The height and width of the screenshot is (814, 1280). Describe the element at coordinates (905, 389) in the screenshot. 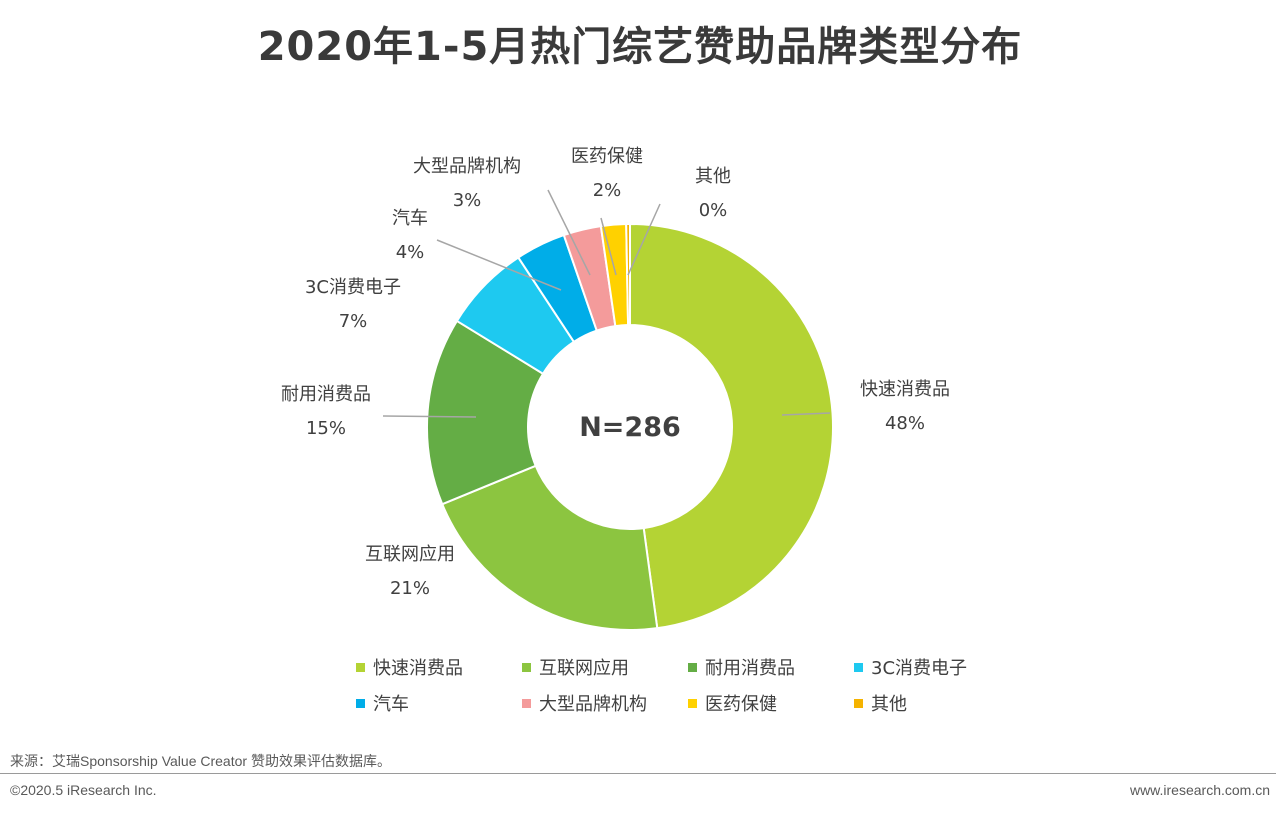

I see `slice-label: 快速消费品` at that location.